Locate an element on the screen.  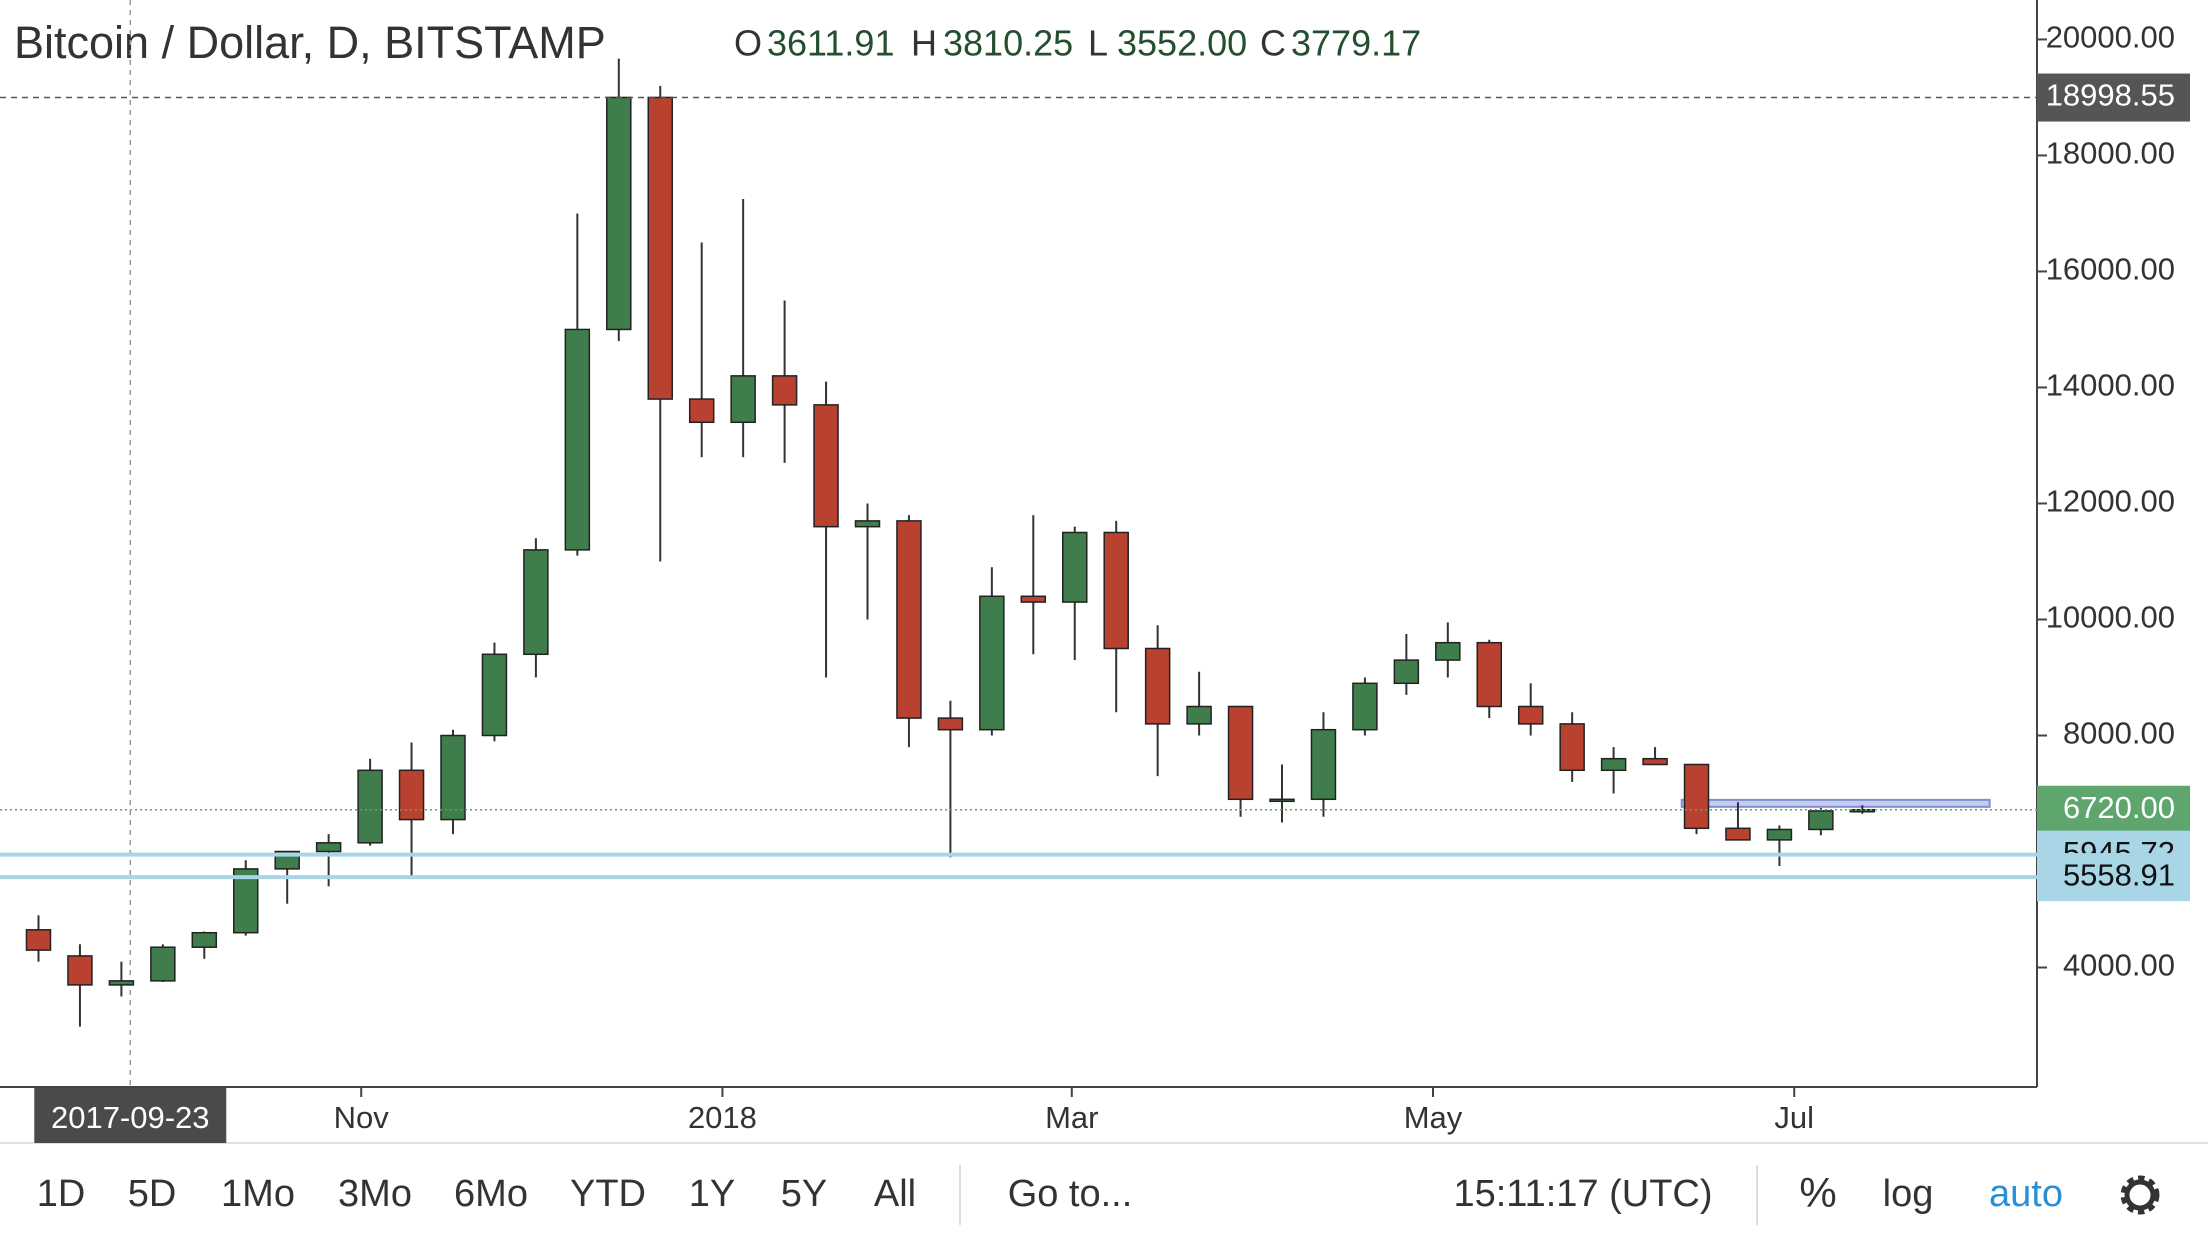
y-tick-label: 20000.00 is located at coordinates (2110, 37).